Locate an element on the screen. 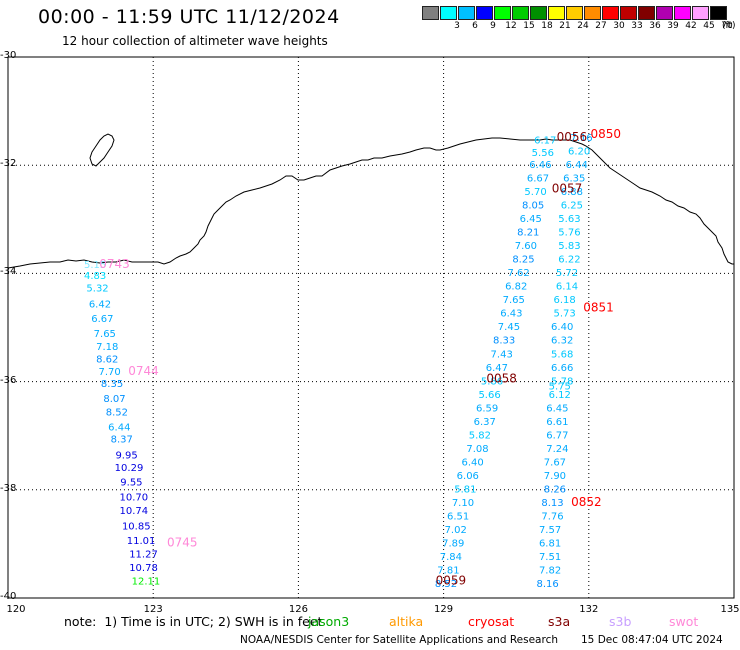 This screenshot has width=740, height=650. wave-height-value: 6.61 is located at coordinates (557, 422).